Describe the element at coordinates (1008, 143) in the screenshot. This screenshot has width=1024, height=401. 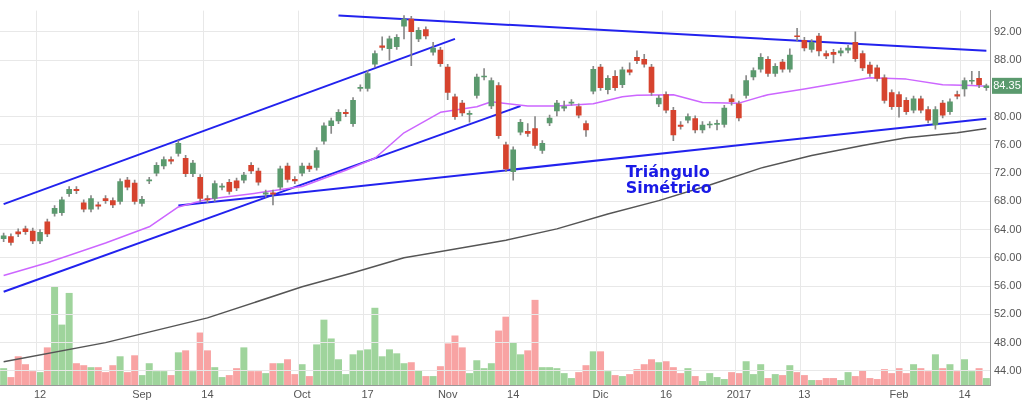
I see `y-tick-label: 76.00` at that location.